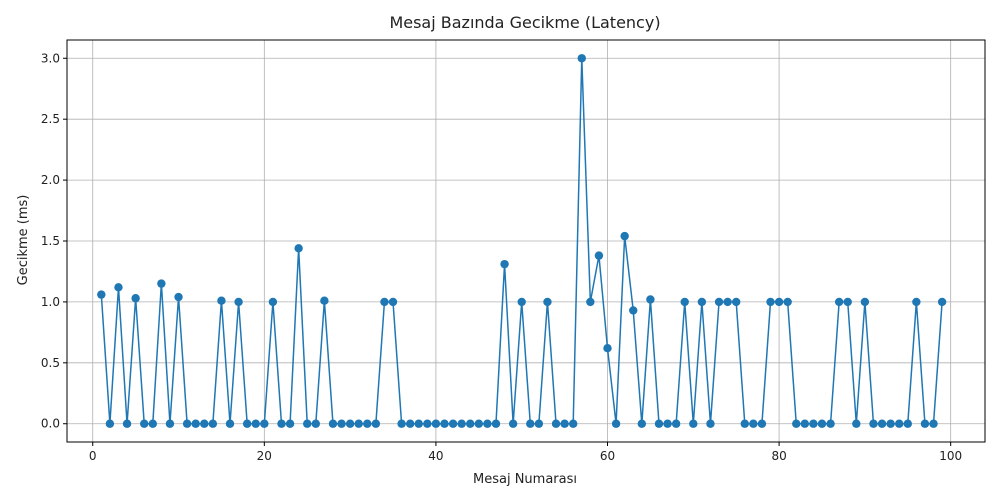 The image size is (1000, 500). I want to click on x-axis-label: Mesaj Numarası, so click(525, 479).